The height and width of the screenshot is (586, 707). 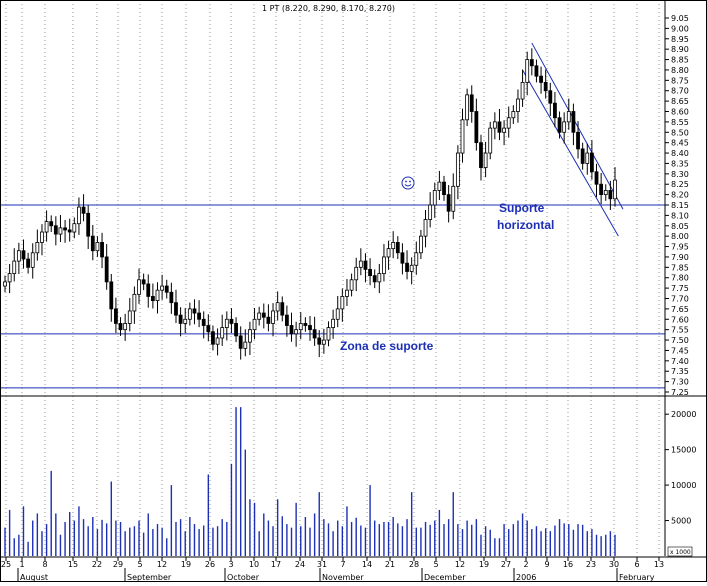 What do you see at coordinates (460, 564) in the screenshot?
I see `x-tick-label-20: 12` at bounding box center [460, 564].